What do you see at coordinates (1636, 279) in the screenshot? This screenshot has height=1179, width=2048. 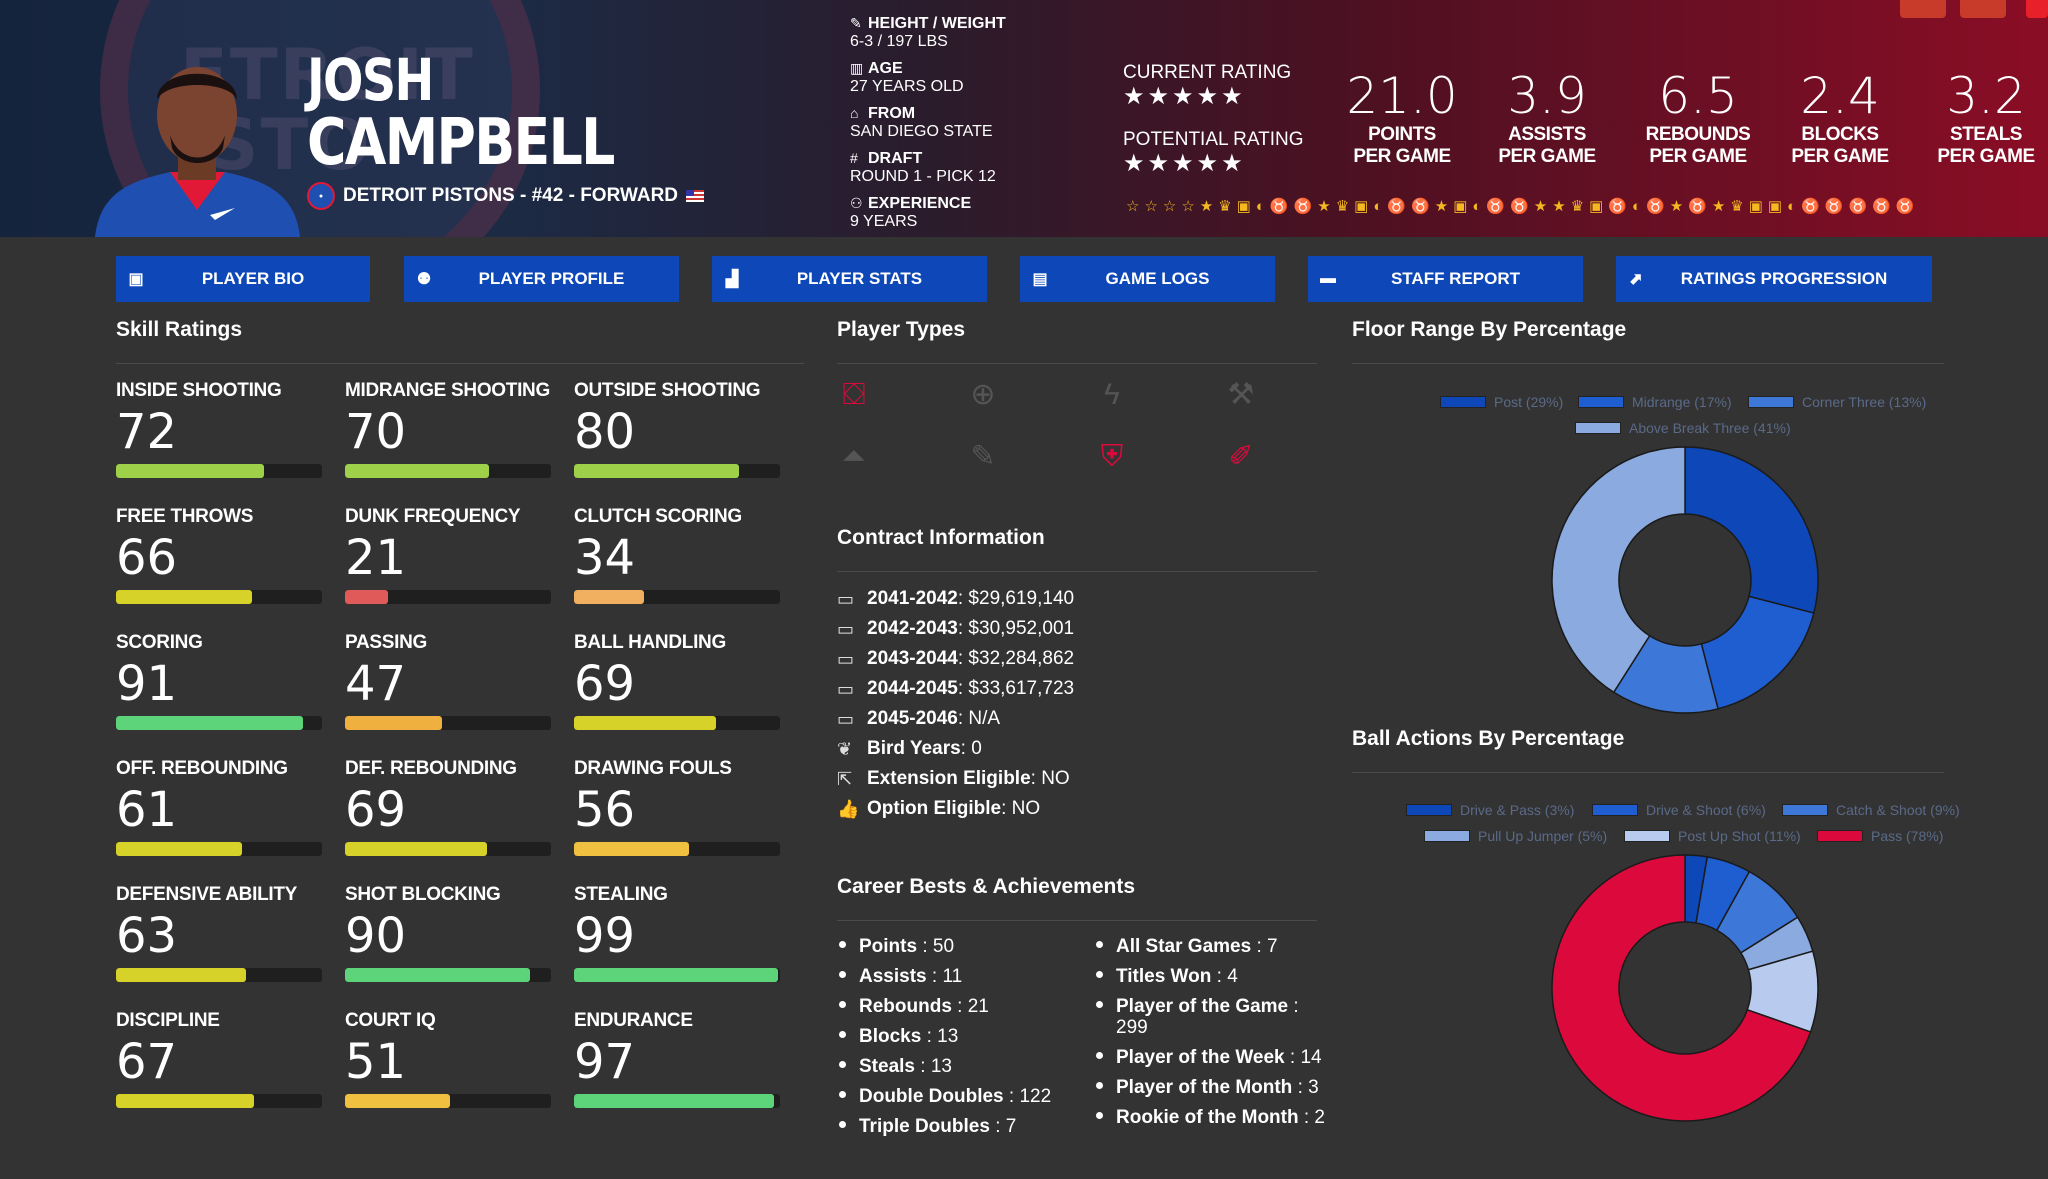 I see `line-chart-icon: ⬈` at bounding box center [1636, 279].